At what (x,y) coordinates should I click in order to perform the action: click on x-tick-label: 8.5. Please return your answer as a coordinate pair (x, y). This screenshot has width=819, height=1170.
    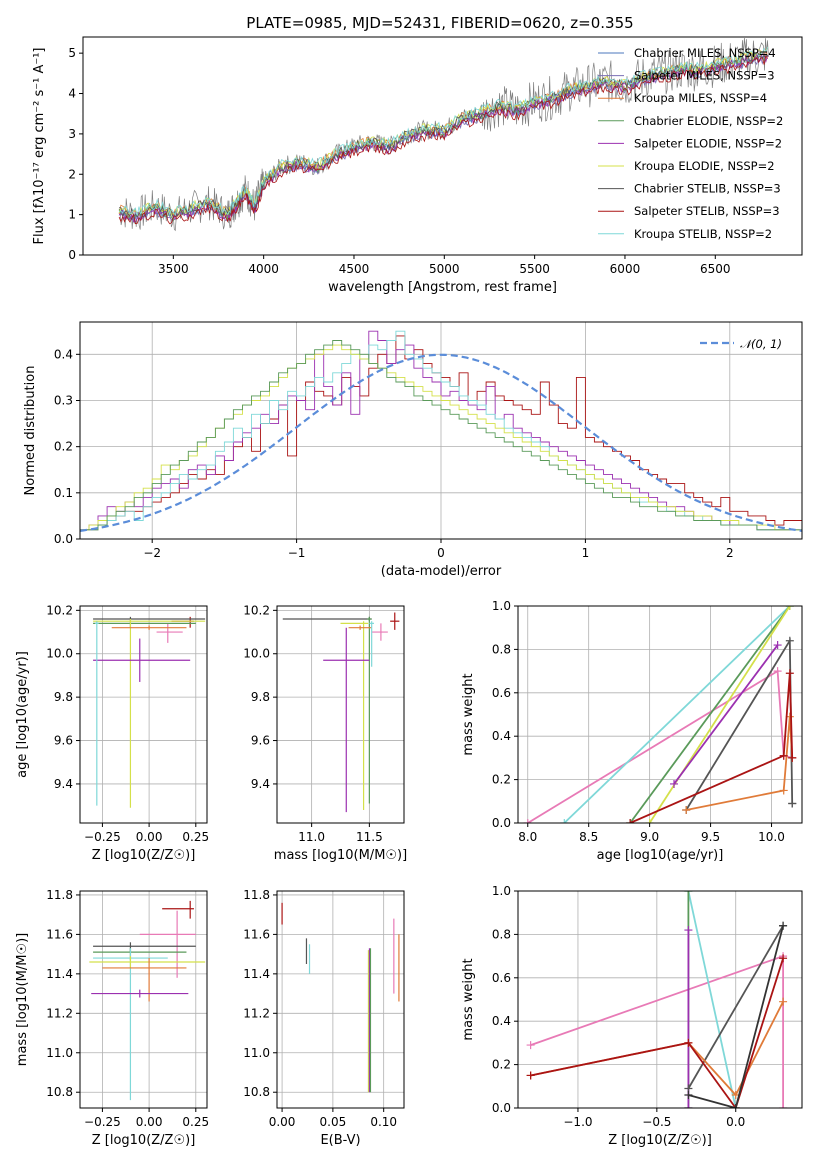
    Looking at the image, I should click on (588, 837).